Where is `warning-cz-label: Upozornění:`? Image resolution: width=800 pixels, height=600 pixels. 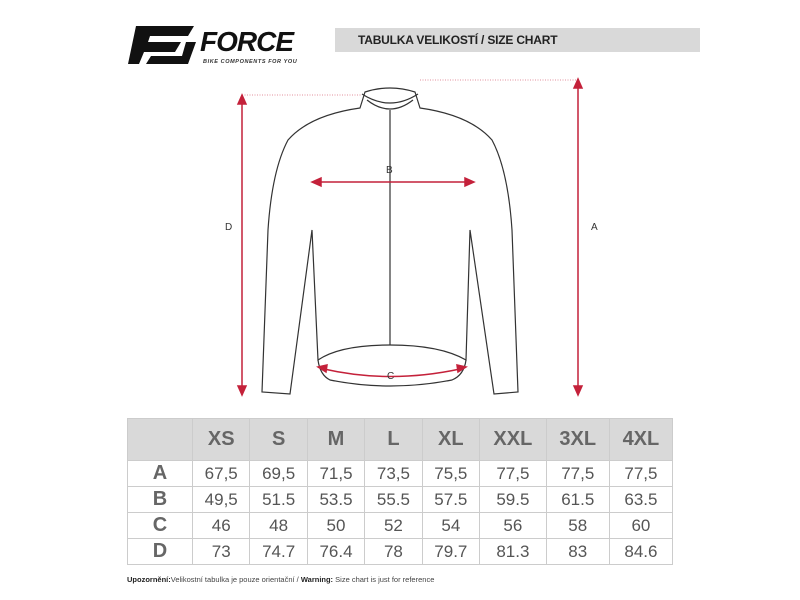 warning-cz-label: Upozornění: is located at coordinates (149, 579).